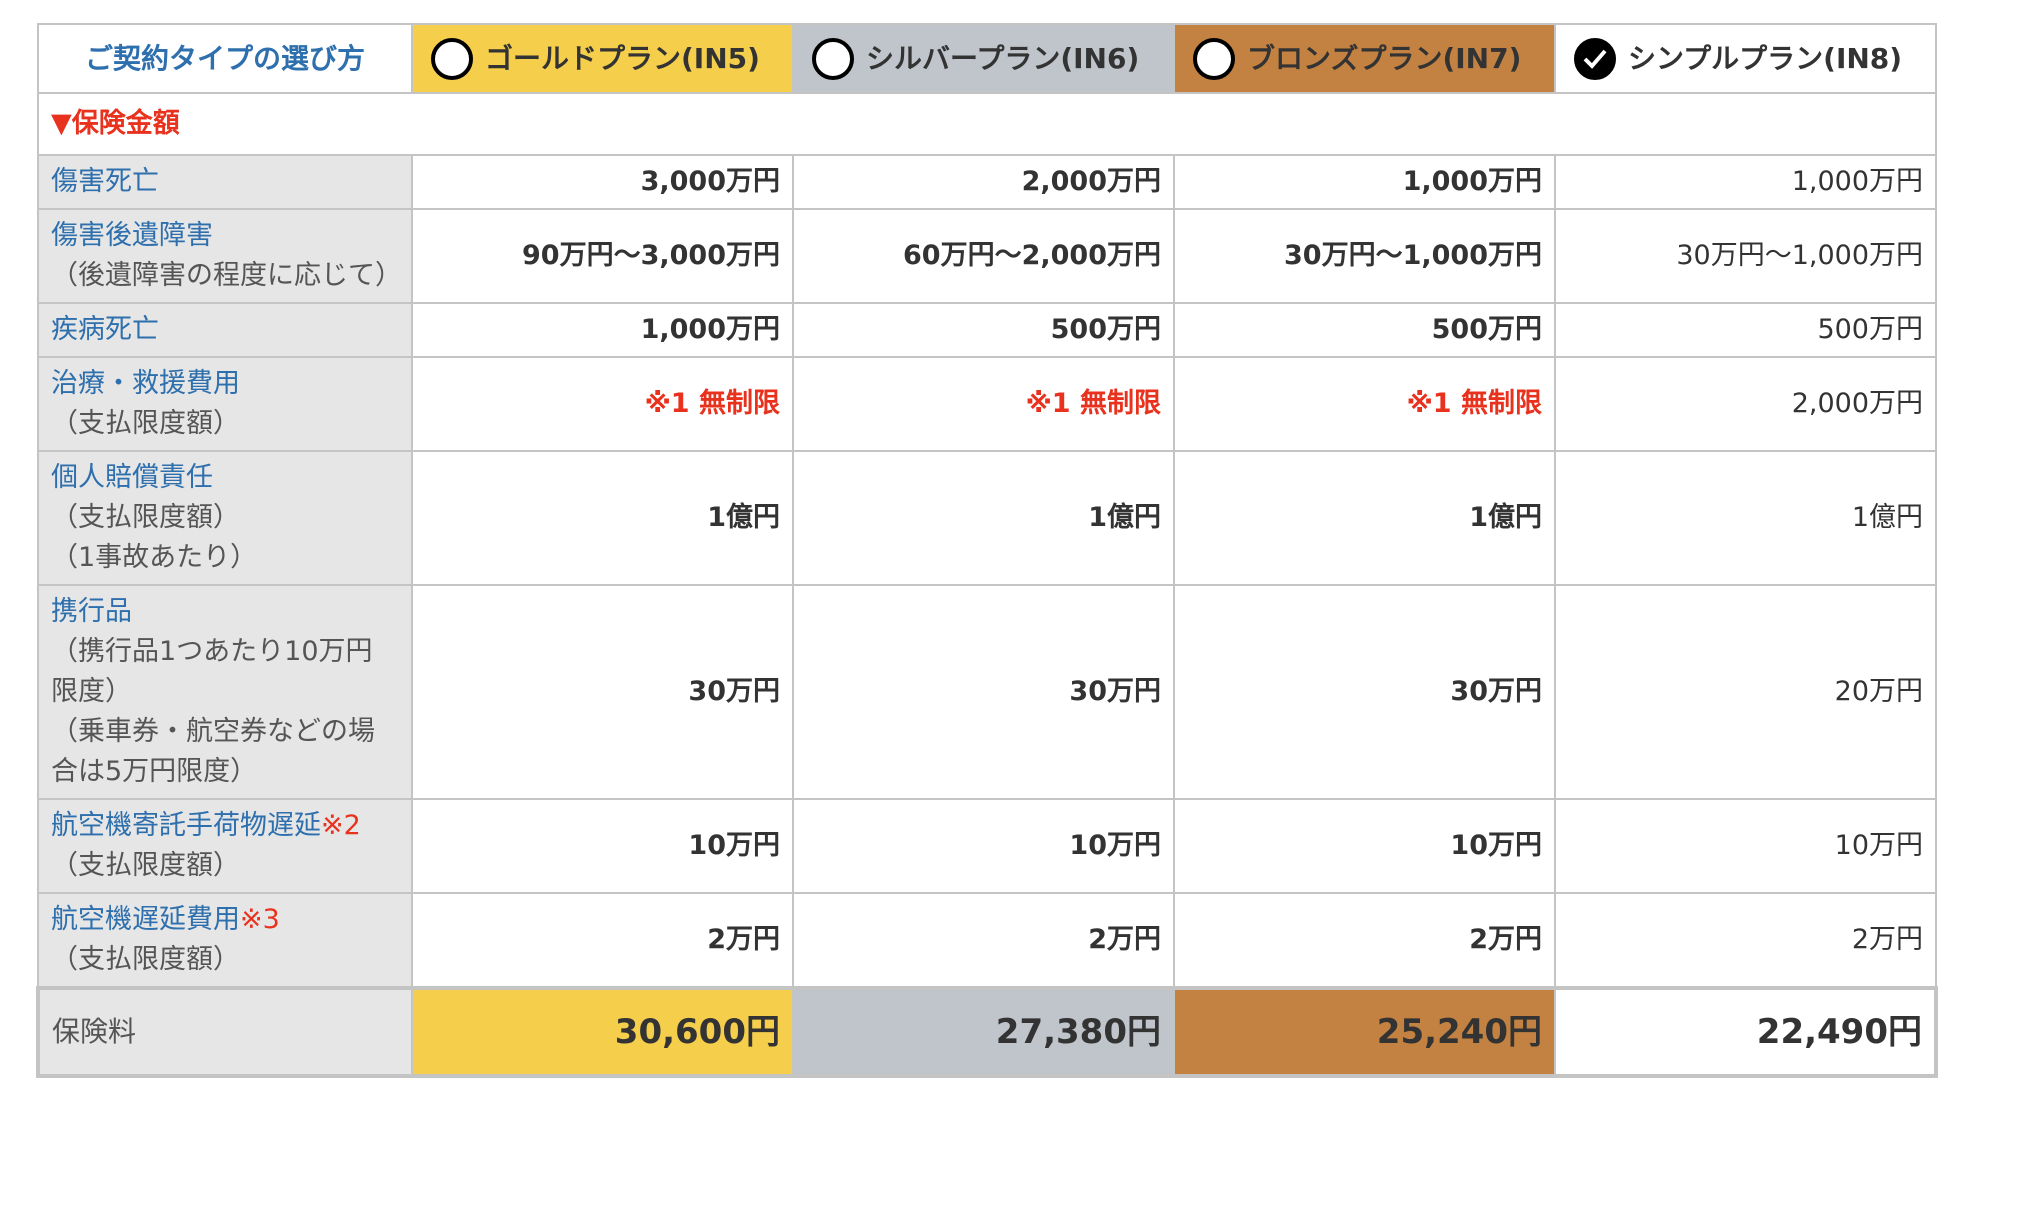 The height and width of the screenshot is (1231, 2017). Describe the element at coordinates (225, 58) in the screenshot. I see `table-title: ご契約タイプの選び方` at that location.